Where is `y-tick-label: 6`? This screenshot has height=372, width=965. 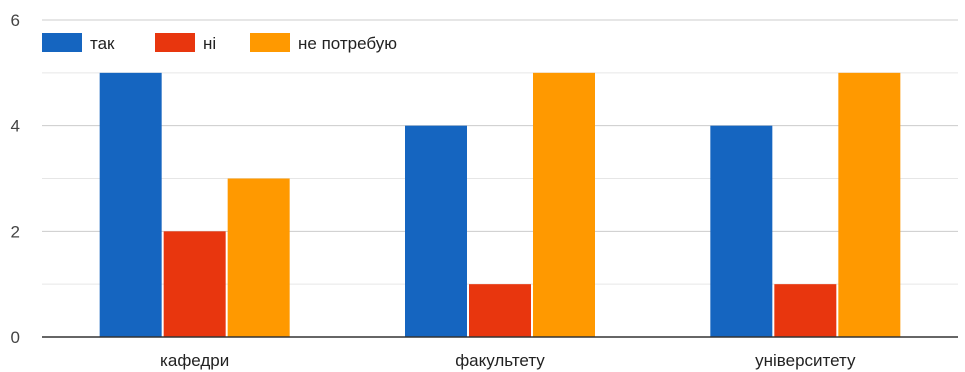
y-tick-label: 6 is located at coordinates (15, 20).